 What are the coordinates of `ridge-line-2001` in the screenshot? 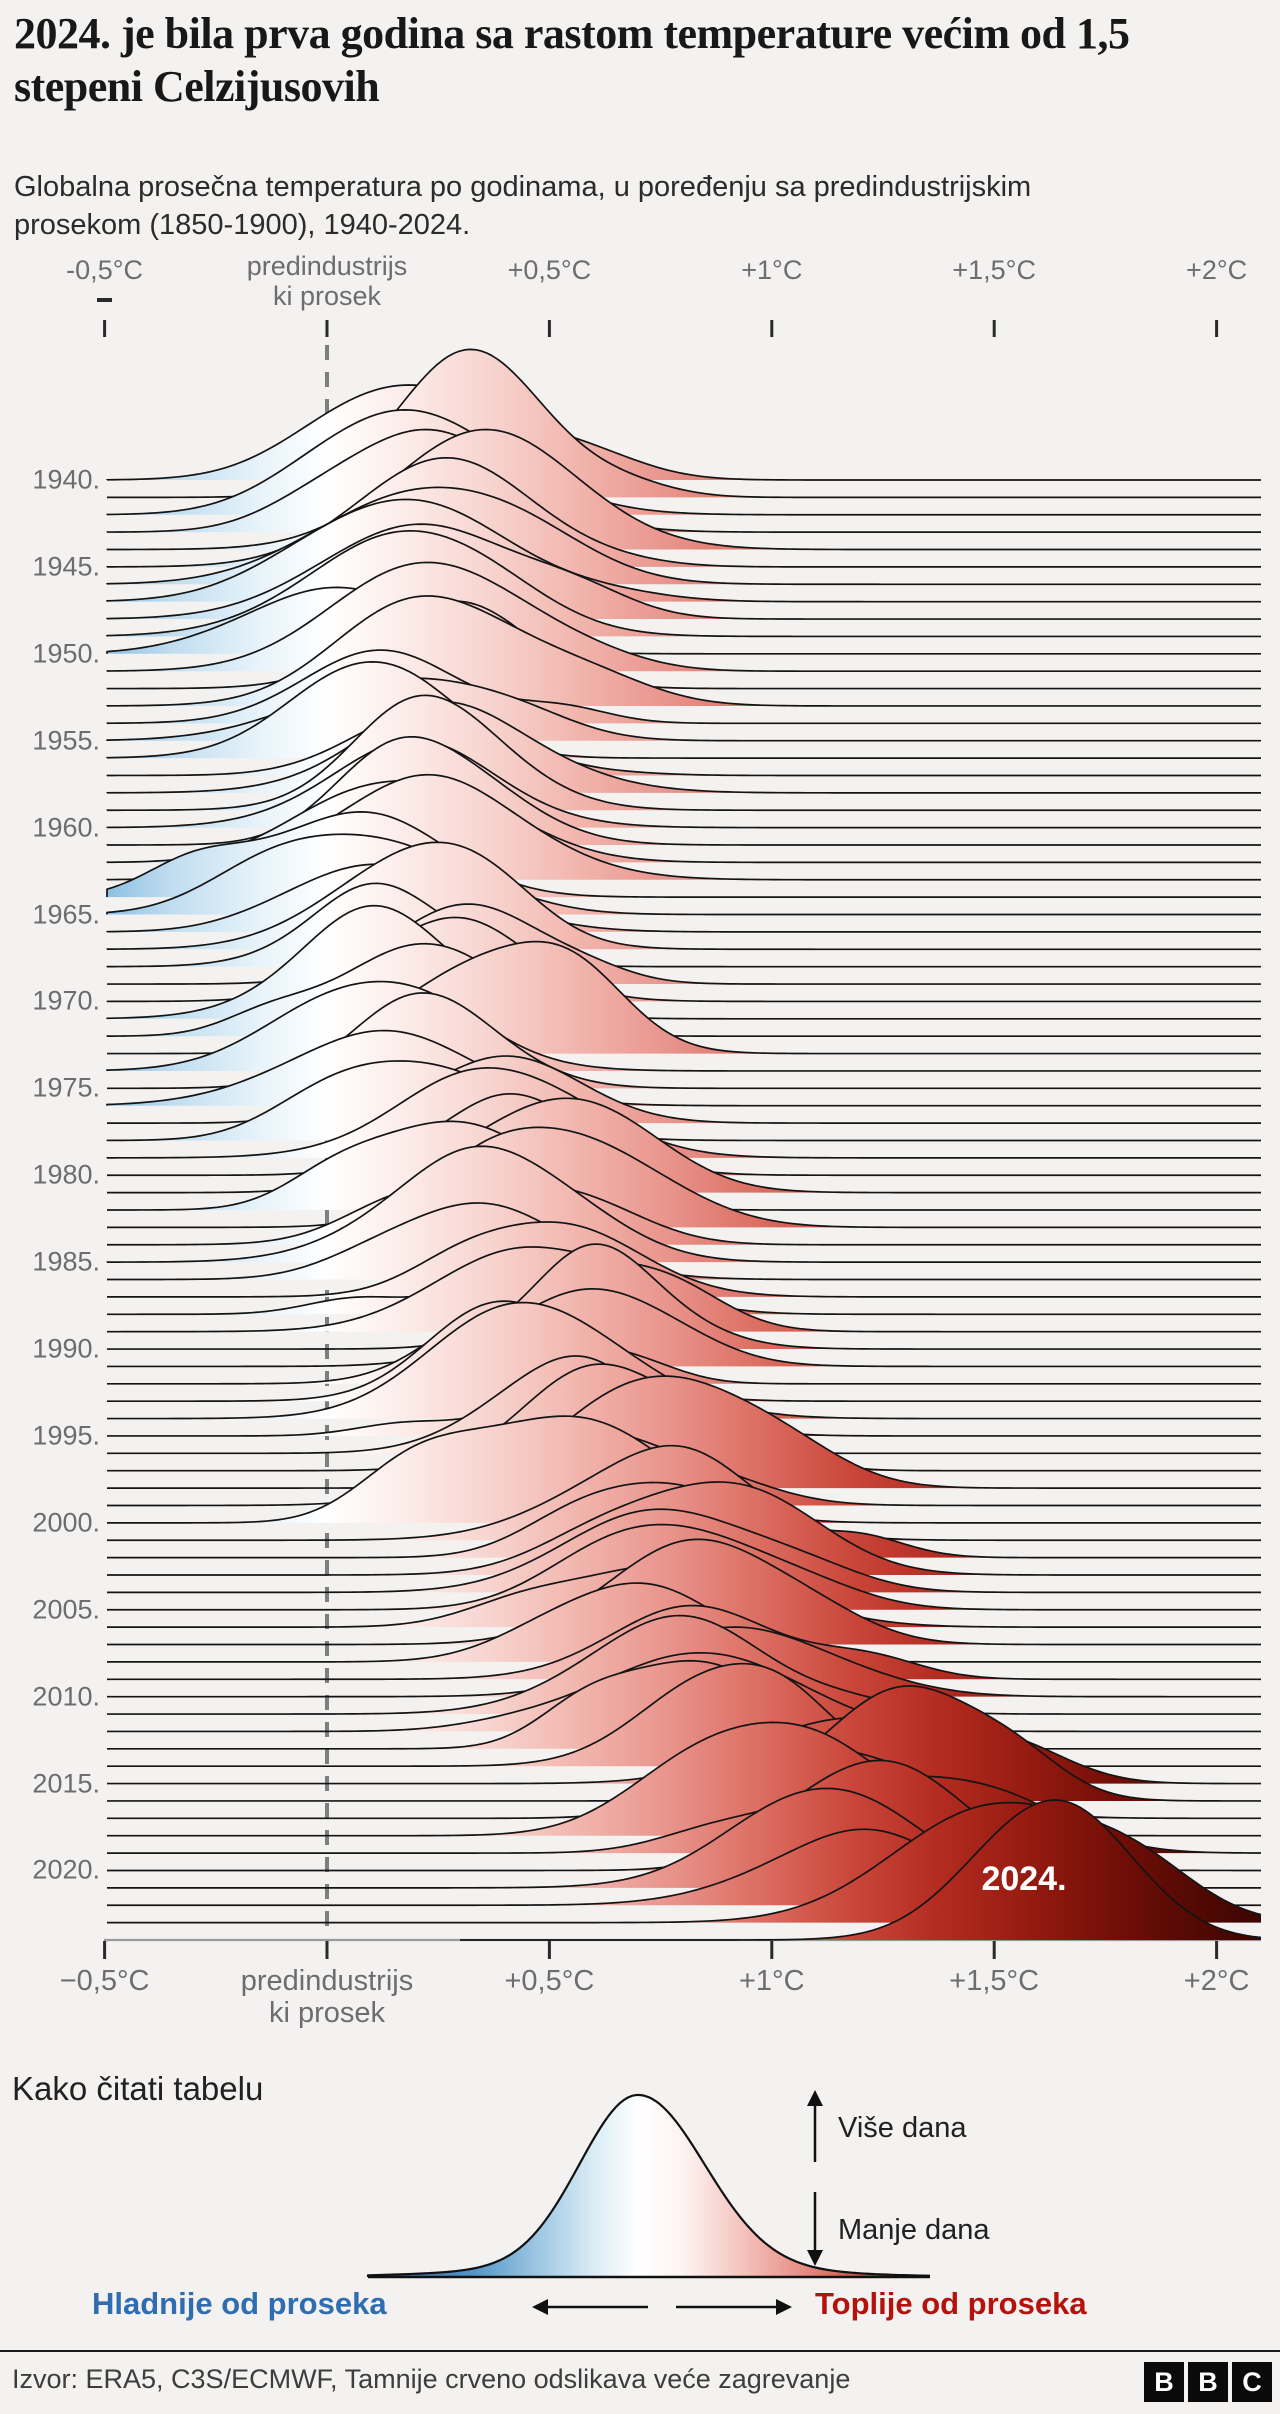 It's located at (684, 1493).